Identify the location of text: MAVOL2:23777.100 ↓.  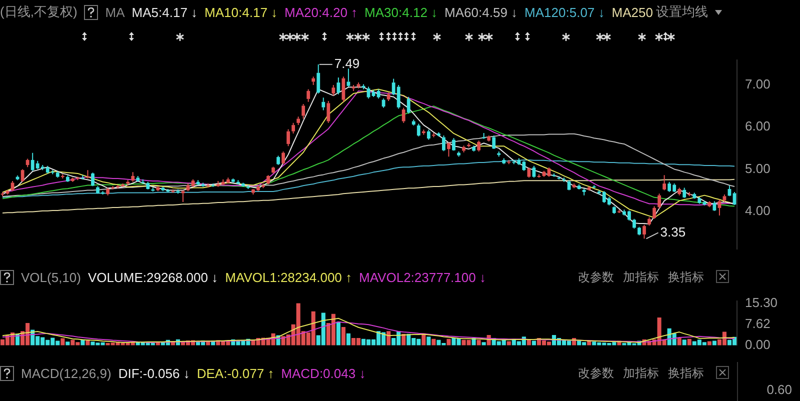
(422, 277).